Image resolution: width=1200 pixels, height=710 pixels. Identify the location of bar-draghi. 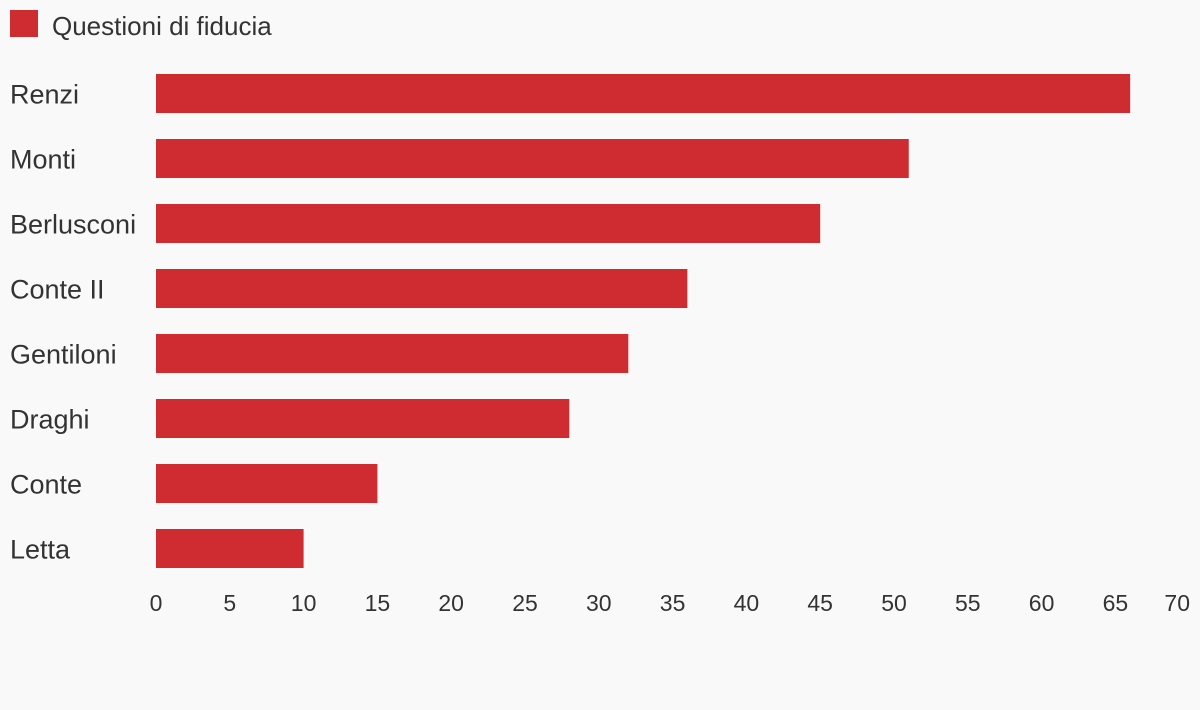
(363, 418).